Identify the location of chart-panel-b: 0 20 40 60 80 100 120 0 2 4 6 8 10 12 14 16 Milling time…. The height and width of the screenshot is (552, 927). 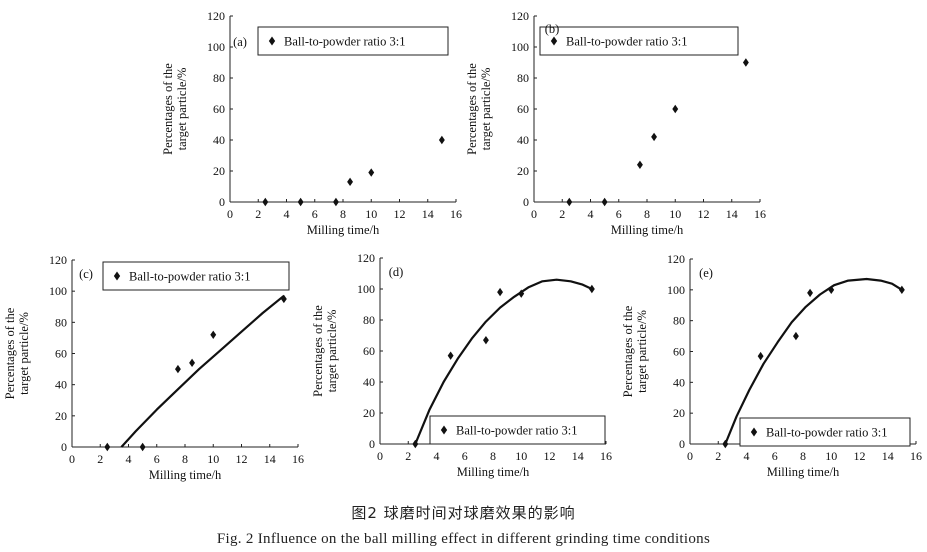
(615, 123).